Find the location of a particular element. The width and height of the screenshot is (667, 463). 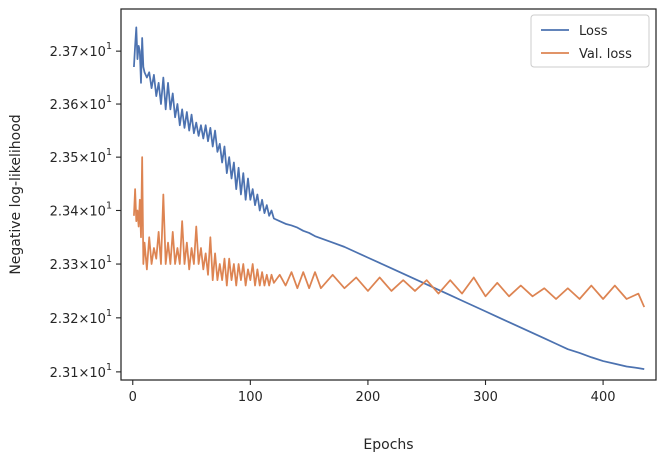

y-tick-label: 2.32×10¹ is located at coordinates (81, 317).